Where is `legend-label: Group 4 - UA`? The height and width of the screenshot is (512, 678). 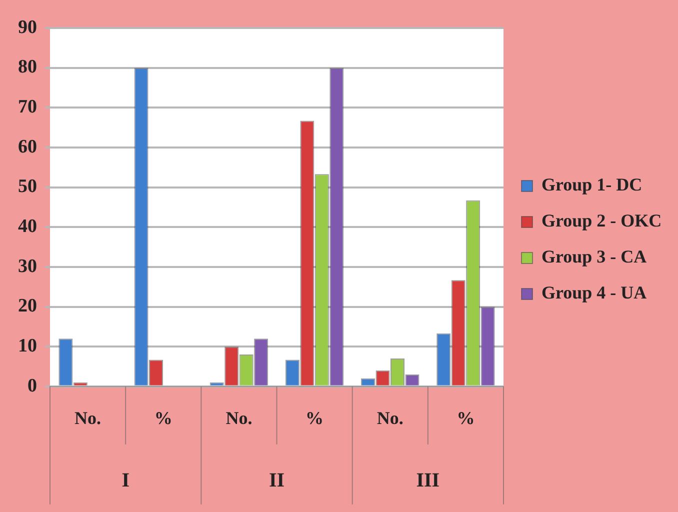 legend-label: Group 4 - UA is located at coordinates (594, 292).